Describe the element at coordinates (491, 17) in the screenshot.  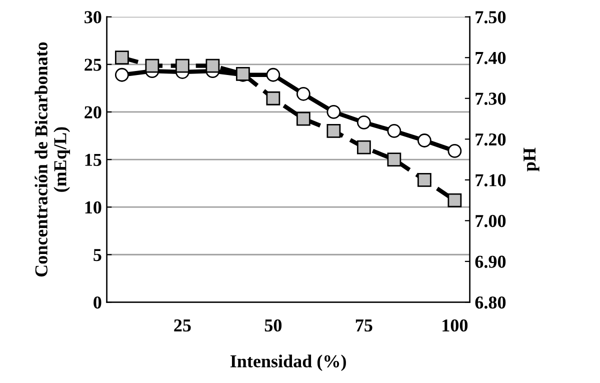
I see `y2-tick-label: 7.50` at that location.